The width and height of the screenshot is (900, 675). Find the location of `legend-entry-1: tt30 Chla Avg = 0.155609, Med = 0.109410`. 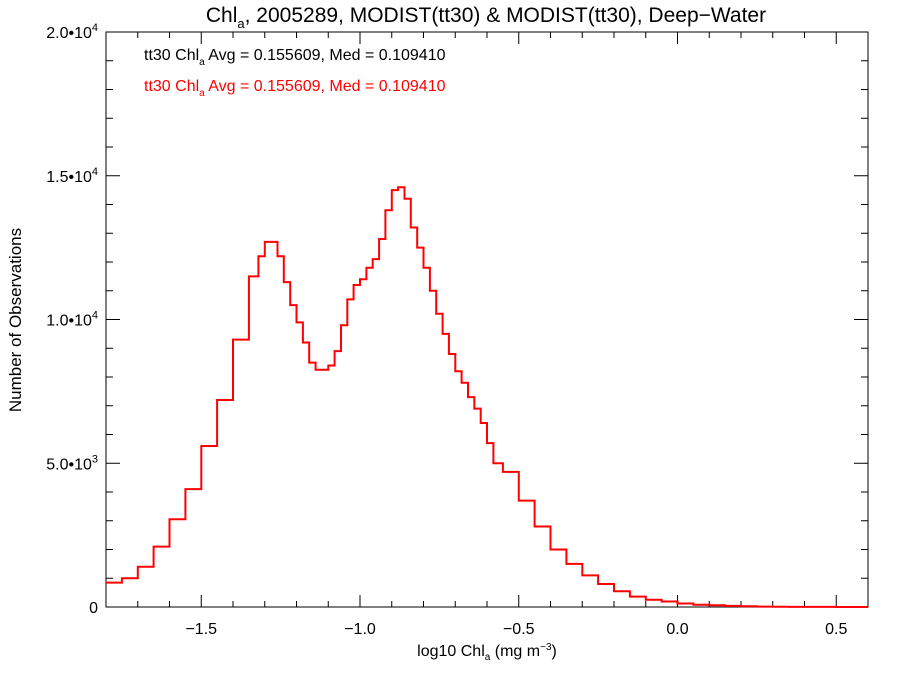

legend-entry-1: tt30 Chla Avg = 0.155609, Med = 0.109410 is located at coordinates (295, 57).